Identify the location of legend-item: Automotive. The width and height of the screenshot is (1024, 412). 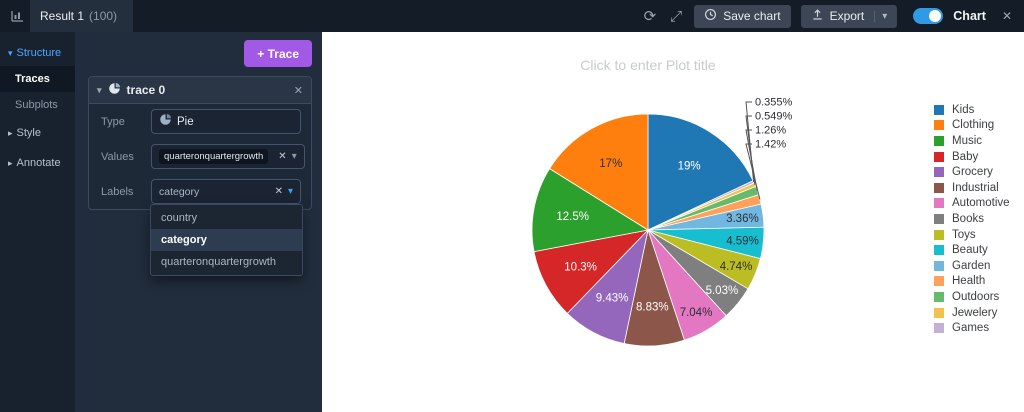
(972, 204).